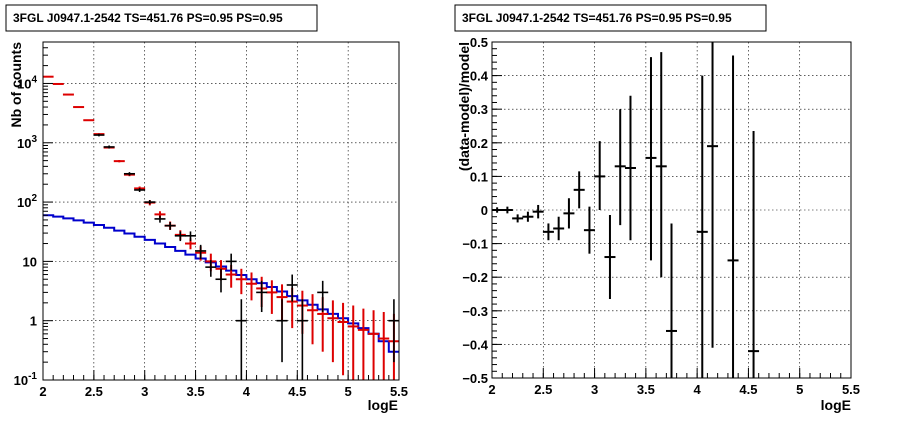  What do you see at coordinates (464, 106) in the screenshot?
I see `right-y-axis-label: (data-model)/model` at bounding box center [464, 106].